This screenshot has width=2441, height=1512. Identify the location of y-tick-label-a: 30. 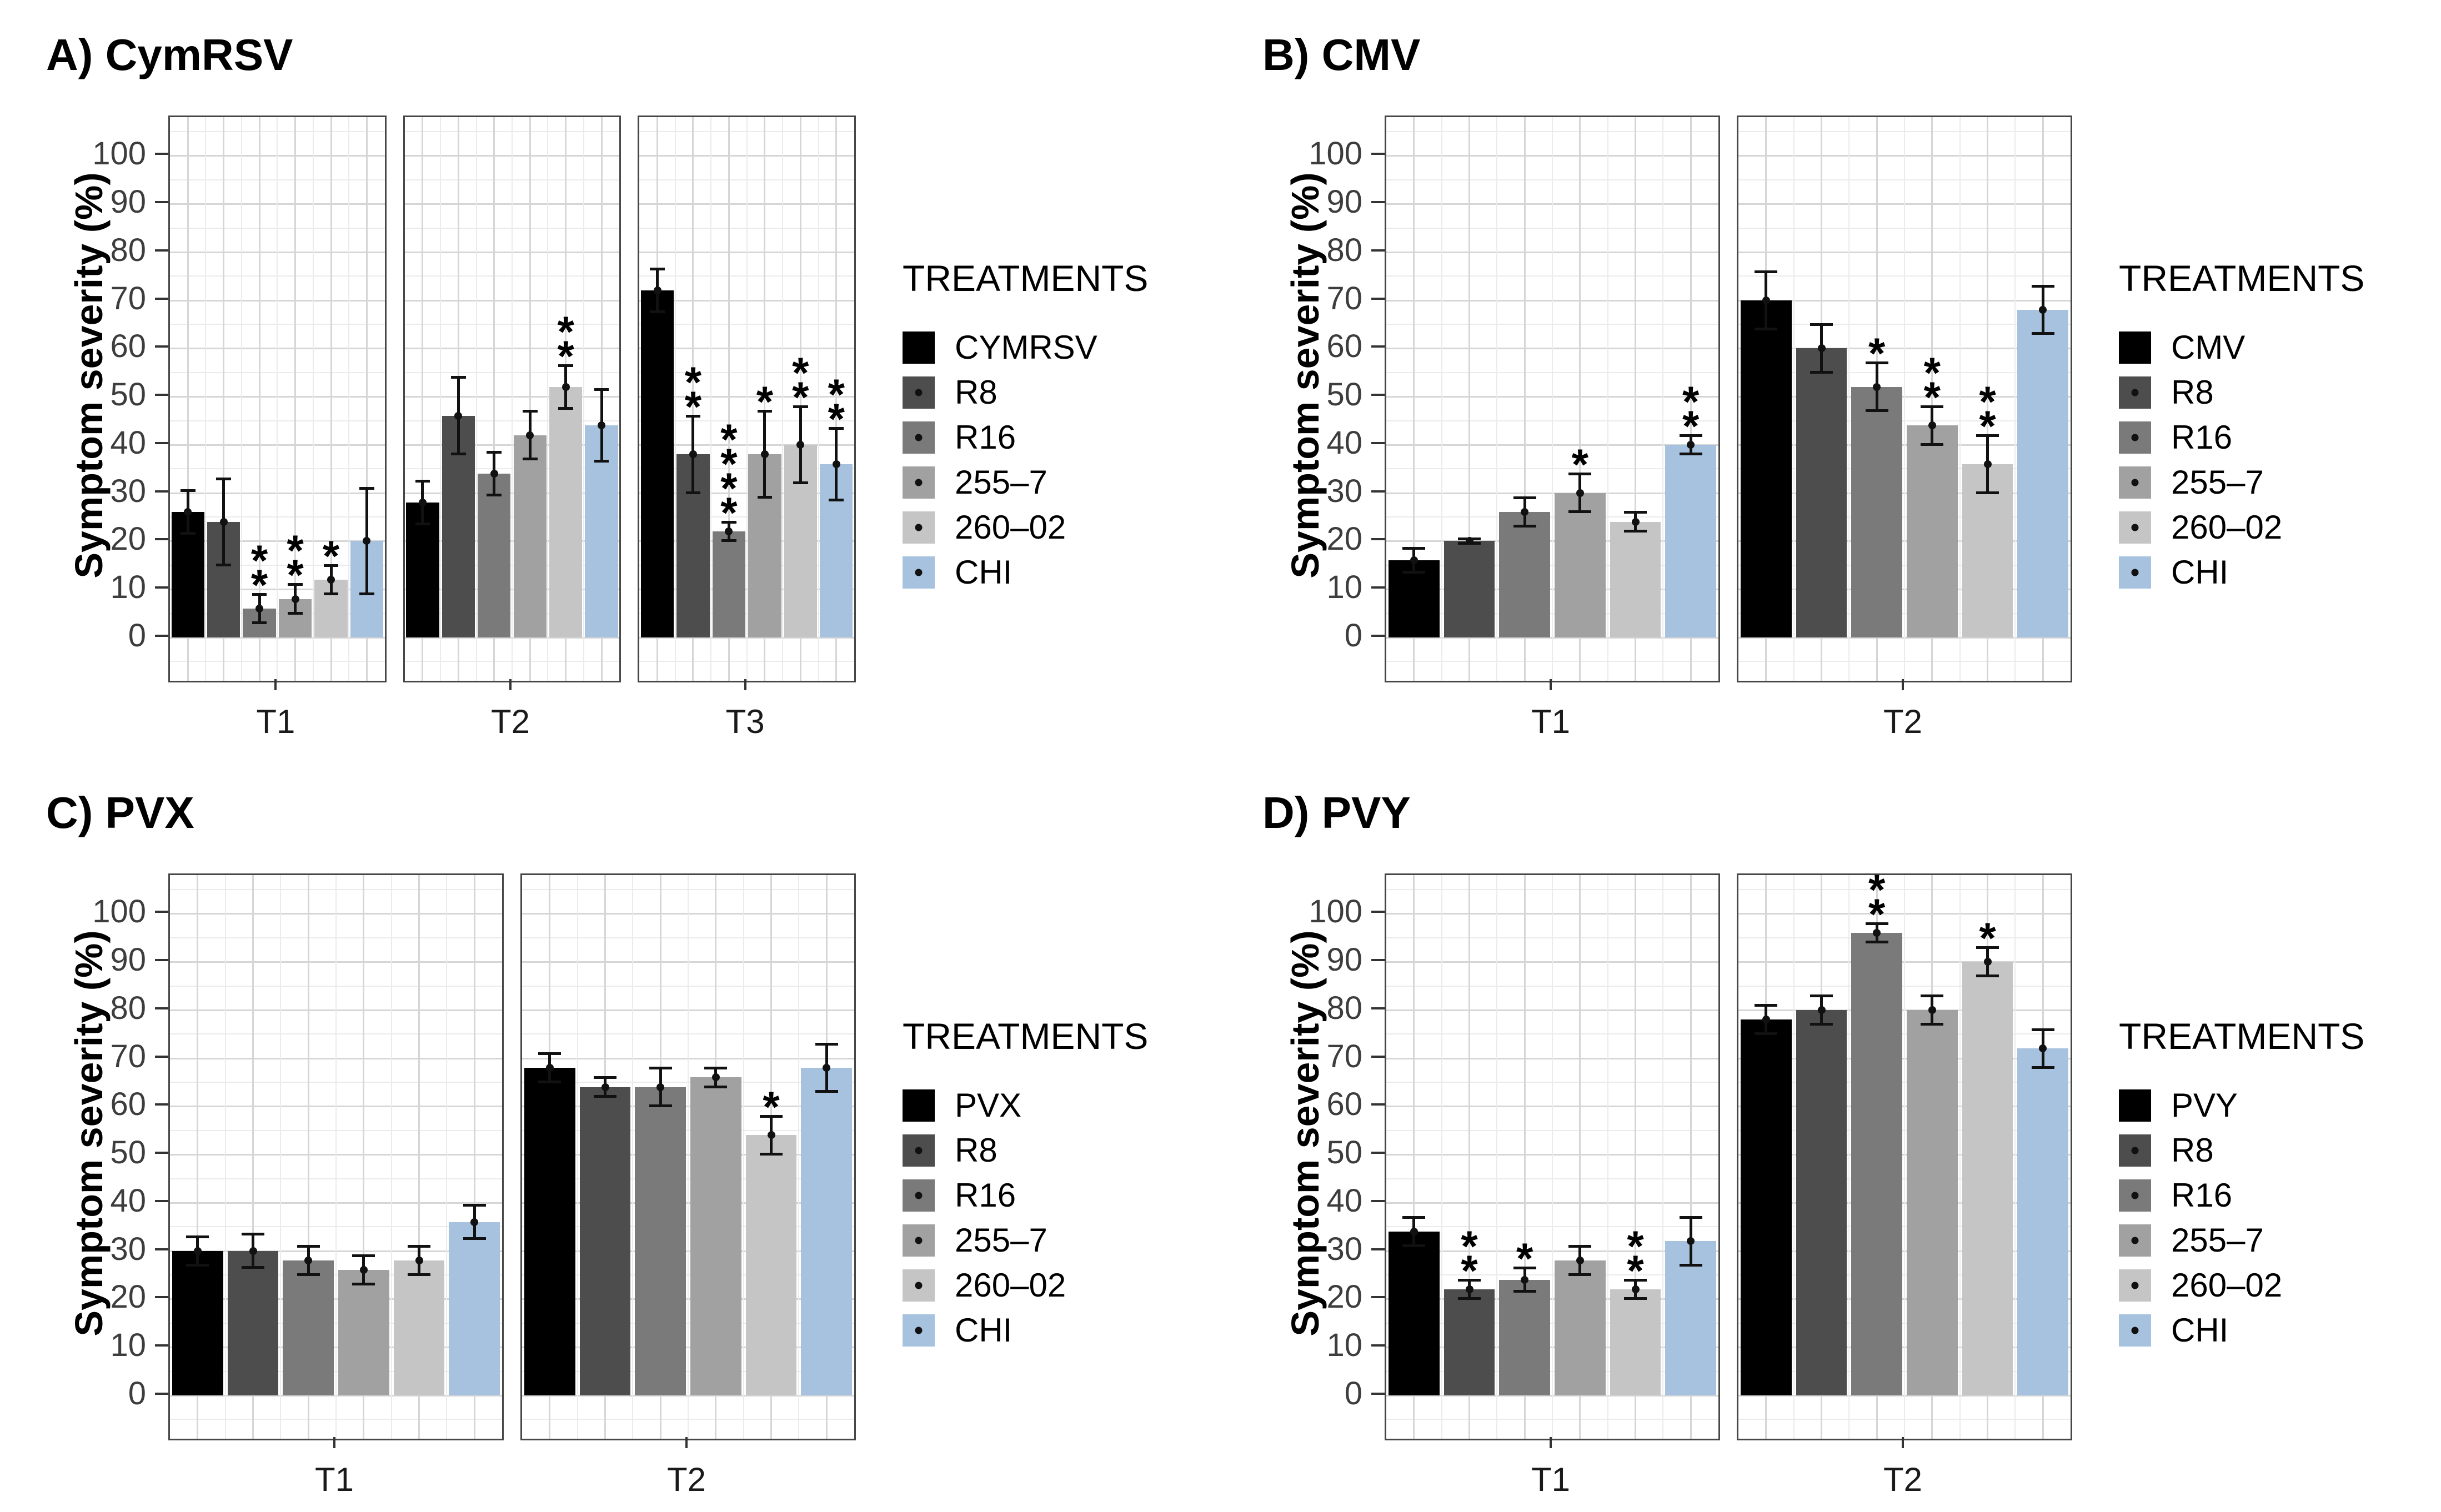
(128, 491).